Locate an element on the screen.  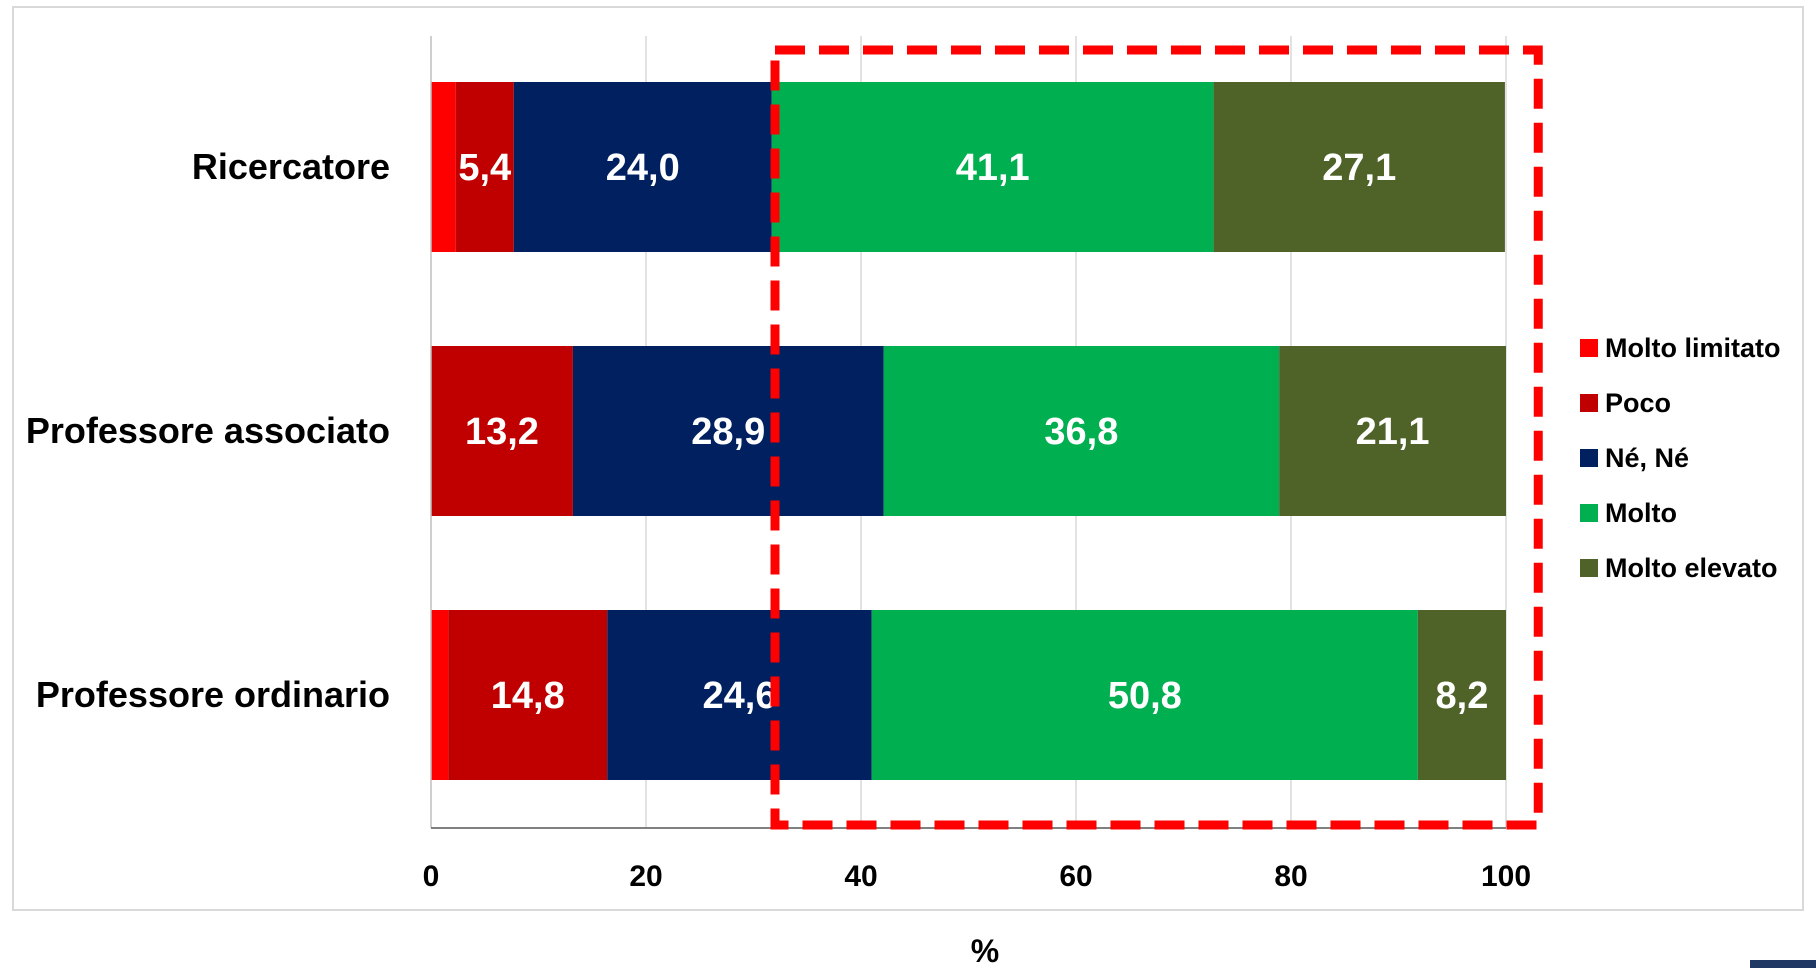
category-label: Ricercatore is located at coordinates (291, 166).